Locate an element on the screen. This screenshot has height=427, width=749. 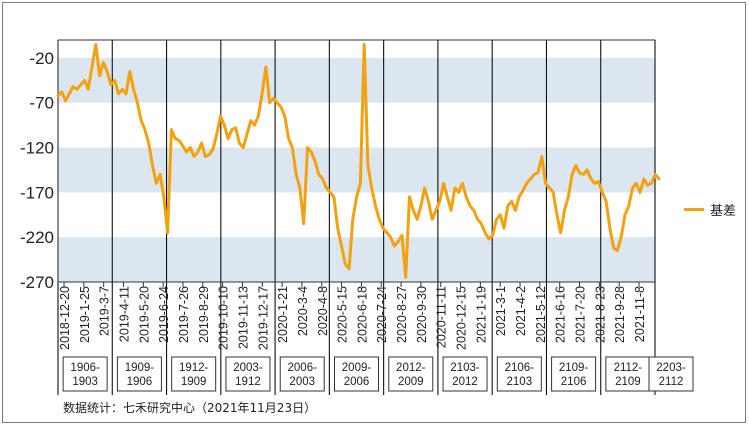
x-tick-label: 2020-6-18 is located at coordinates (362, 314).